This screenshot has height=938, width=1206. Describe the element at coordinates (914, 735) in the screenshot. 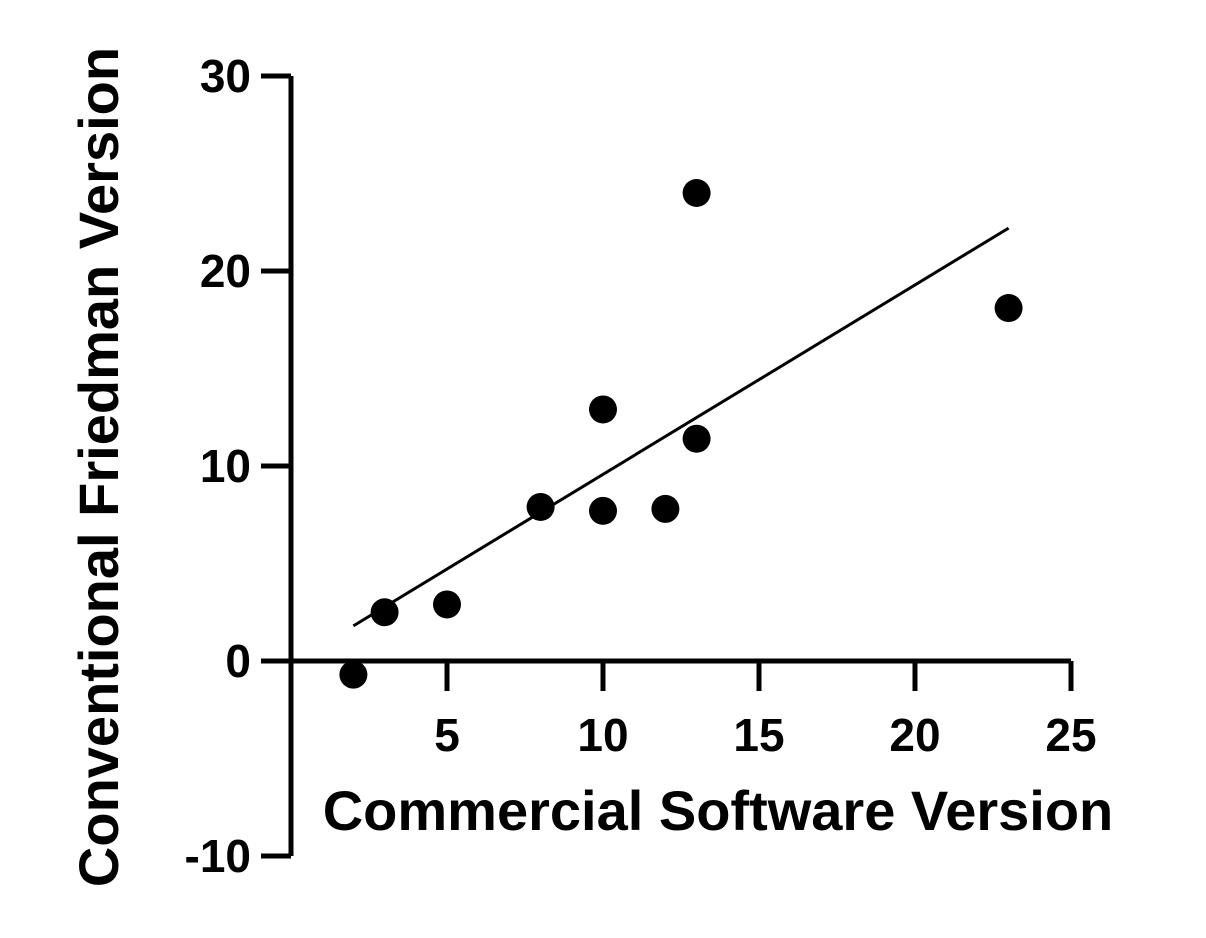

I see `x-tick-label: 20` at that location.